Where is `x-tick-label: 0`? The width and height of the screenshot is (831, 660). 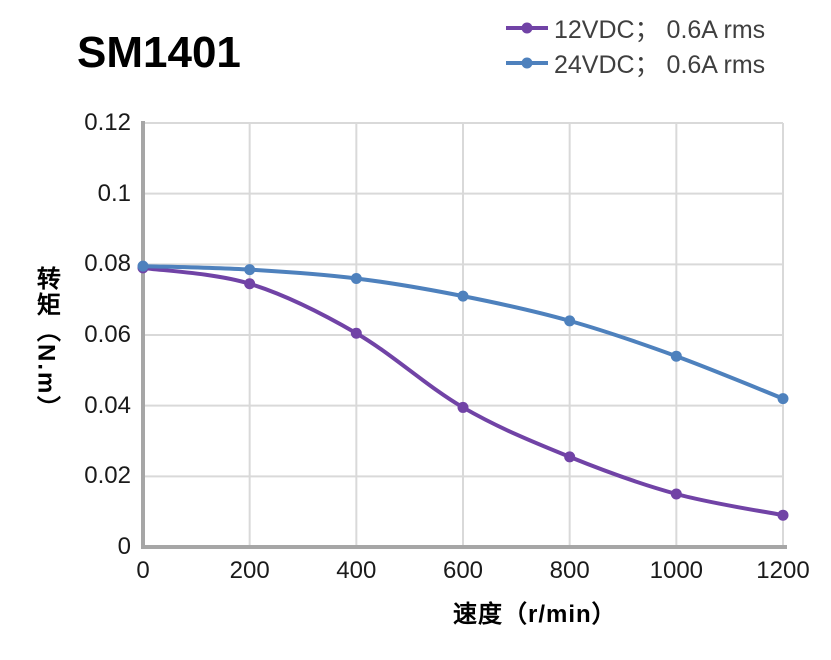
x-tick-label: 0 is located at coordinates (143, 570).